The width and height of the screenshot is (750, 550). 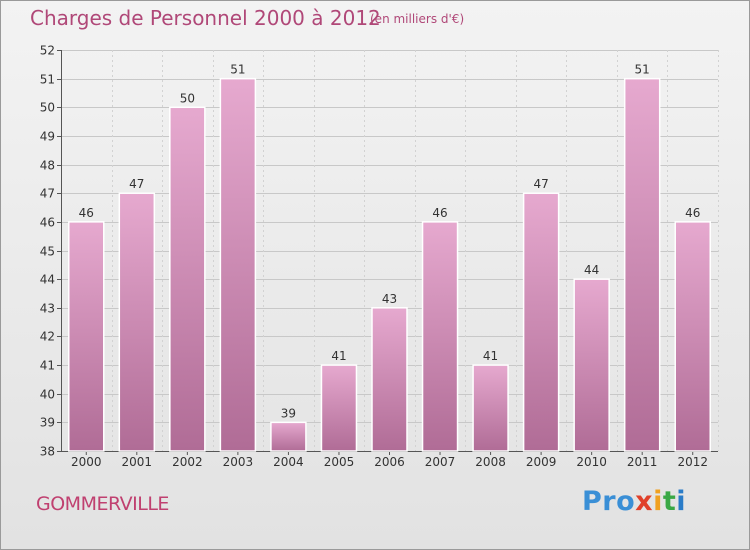 I want to click on x-tick-label-2008: 2008, so click(x=490, y=462).